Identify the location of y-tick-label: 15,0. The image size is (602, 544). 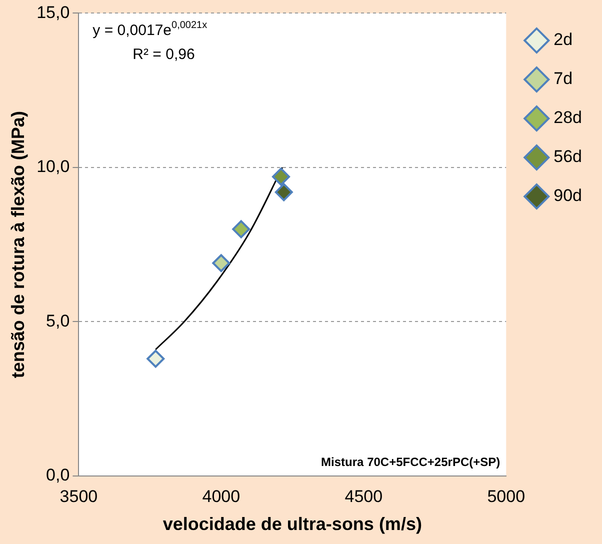
(53, 12).